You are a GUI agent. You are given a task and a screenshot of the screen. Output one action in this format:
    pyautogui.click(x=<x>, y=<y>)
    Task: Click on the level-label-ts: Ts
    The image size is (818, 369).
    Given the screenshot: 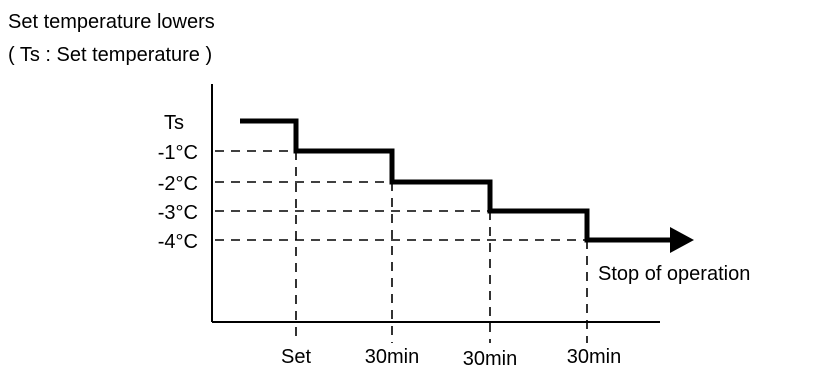 What is the action you would take?
    pyautogui.click(x=174, y=123)
    